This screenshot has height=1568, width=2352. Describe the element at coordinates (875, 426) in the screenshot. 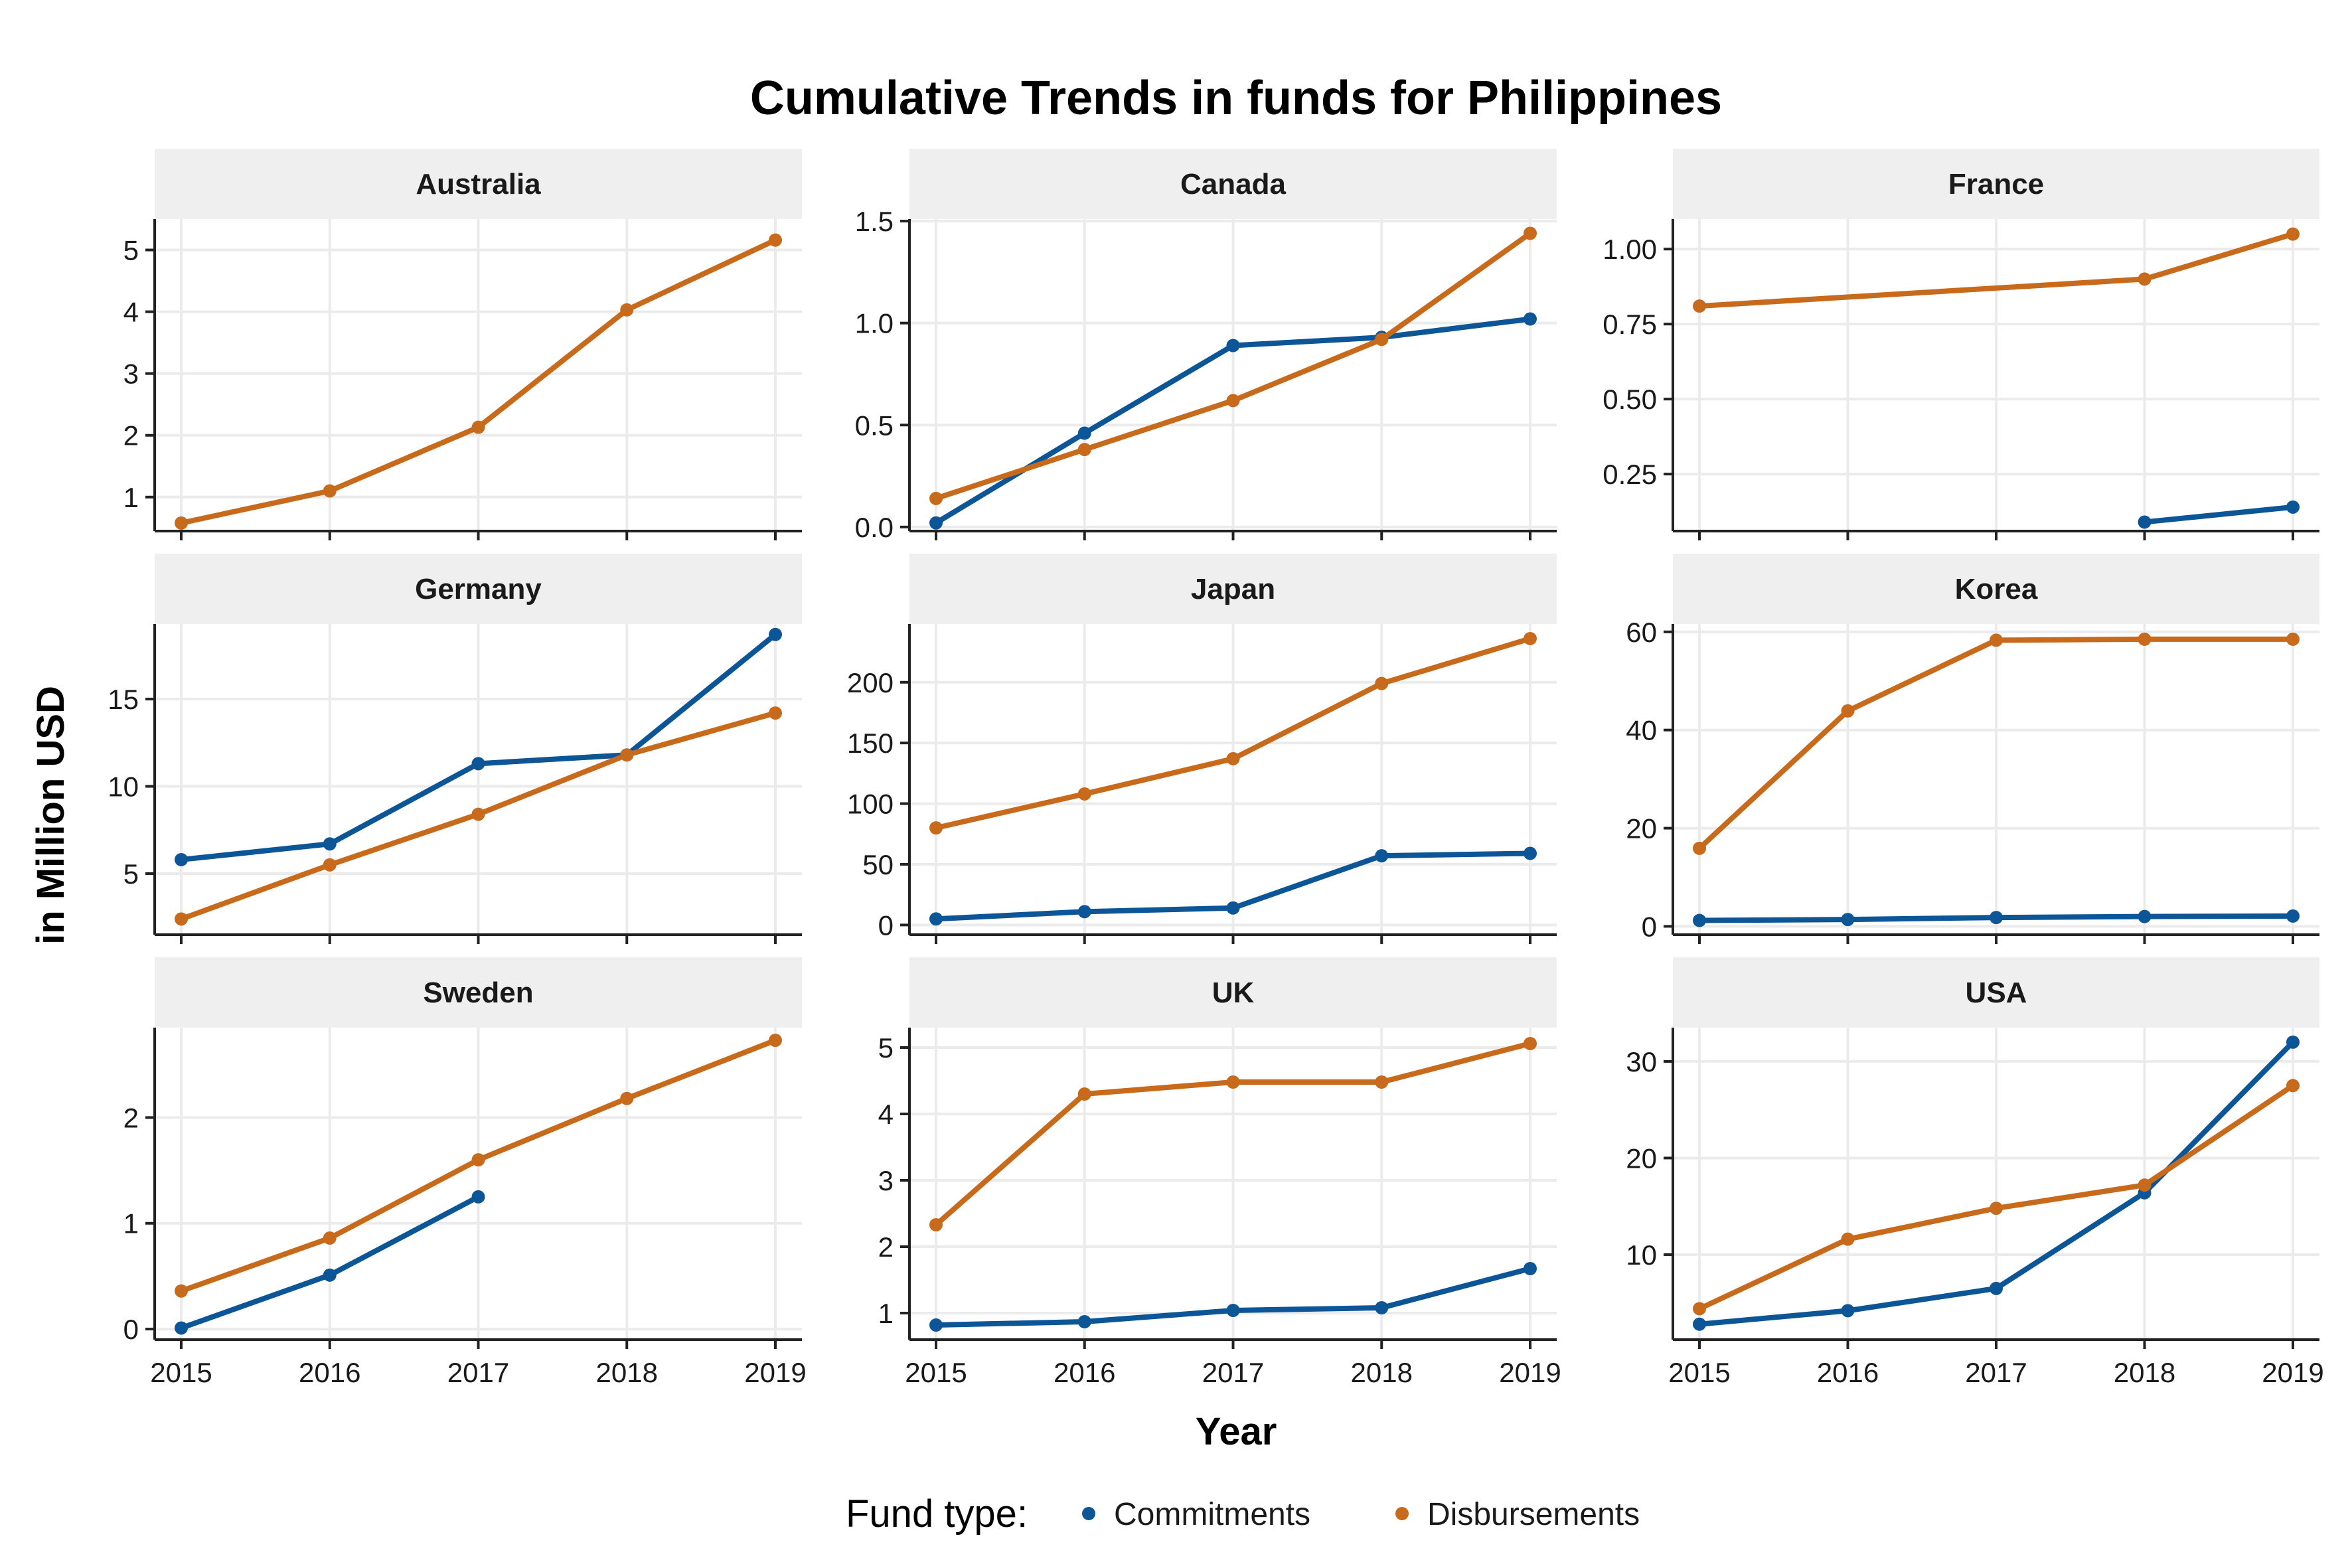

I see `y-tick-label: 0.5` at that location.